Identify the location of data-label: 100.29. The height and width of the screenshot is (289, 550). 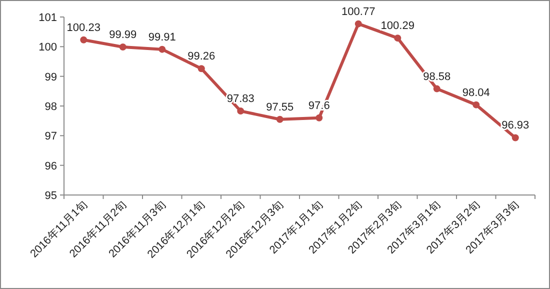
(397, 26).